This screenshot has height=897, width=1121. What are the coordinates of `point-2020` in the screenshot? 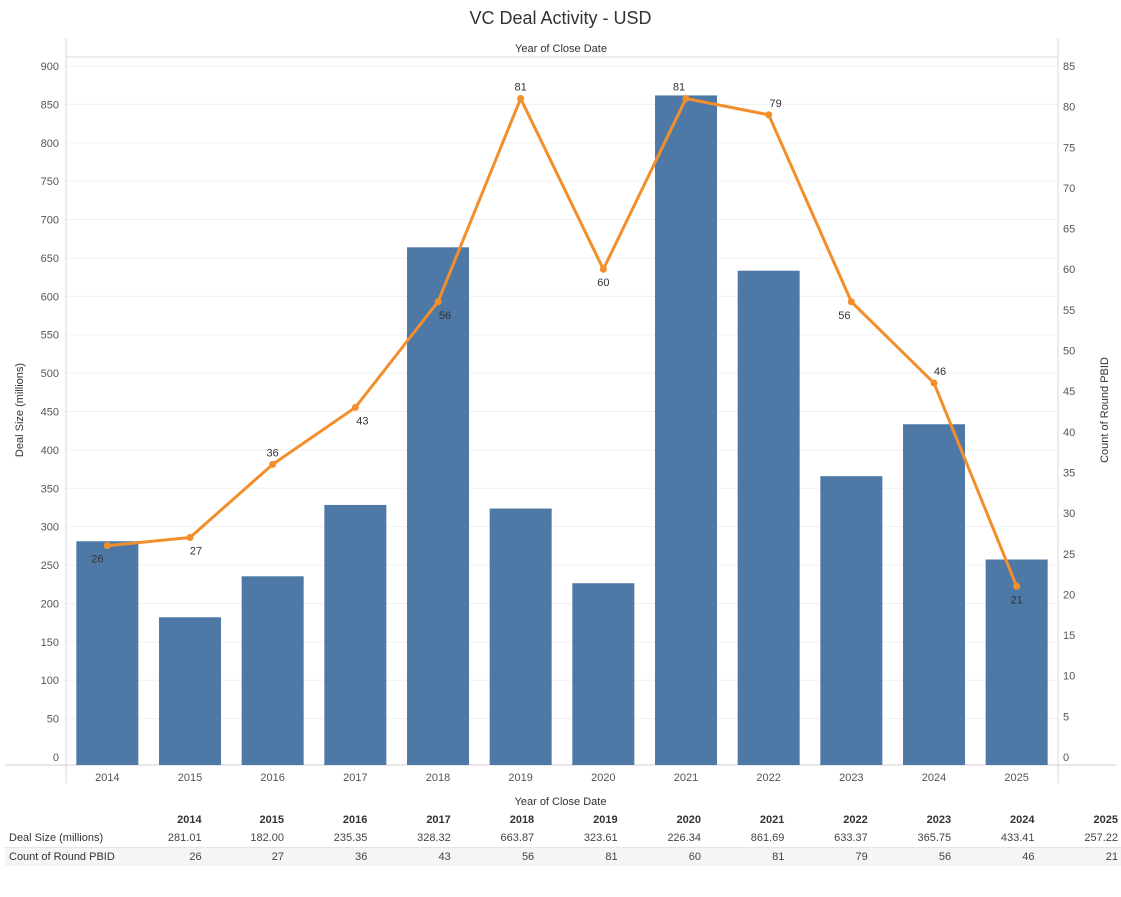 It's located at (603, 269).